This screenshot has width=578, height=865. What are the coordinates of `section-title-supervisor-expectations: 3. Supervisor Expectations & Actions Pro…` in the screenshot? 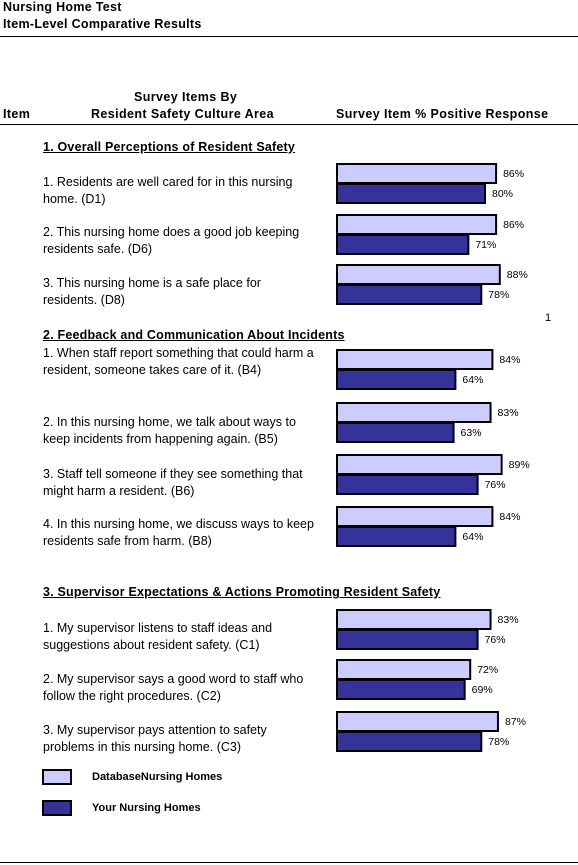 It's located at (242, 592).